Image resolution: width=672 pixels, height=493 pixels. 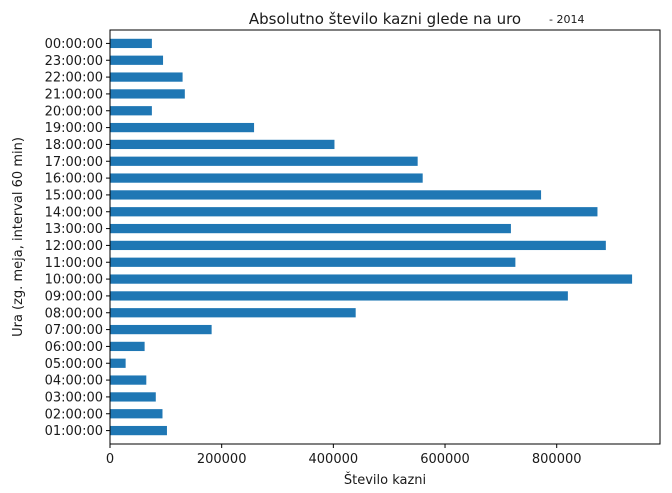 I want to click on chart-title: Absolutno število kazni glede na uro, so click(x=385, y=19).